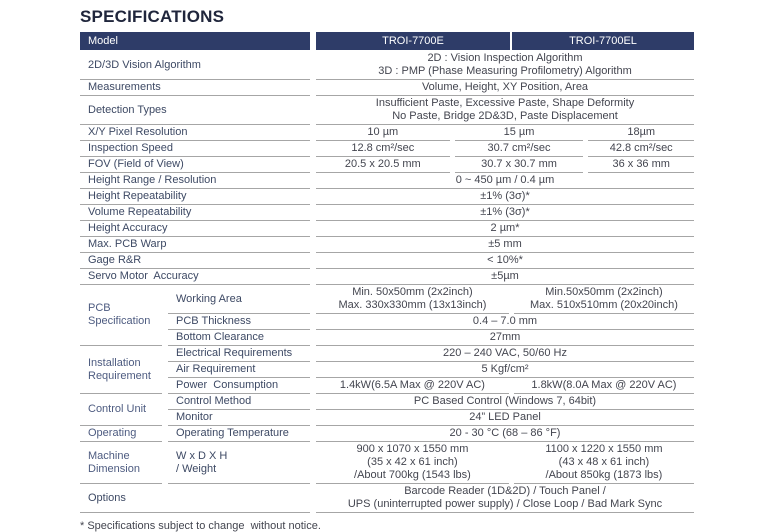  I want to click on row-label: 2D/3D Vision Algorithm, so click(195, 65).